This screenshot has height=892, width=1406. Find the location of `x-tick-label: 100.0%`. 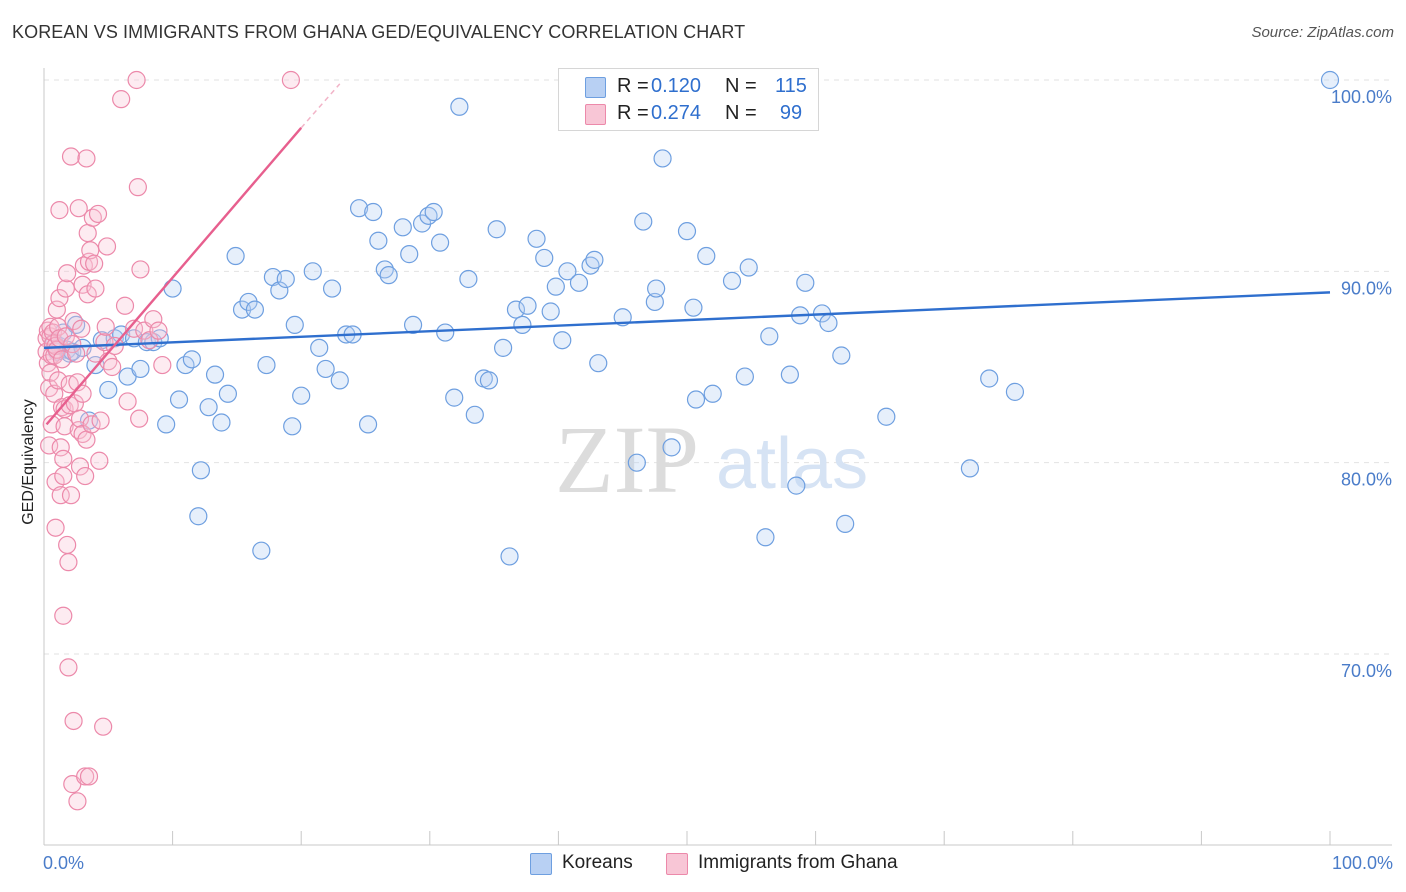

x-tick-label: 100.0% is located at coordinates (1362, 863).